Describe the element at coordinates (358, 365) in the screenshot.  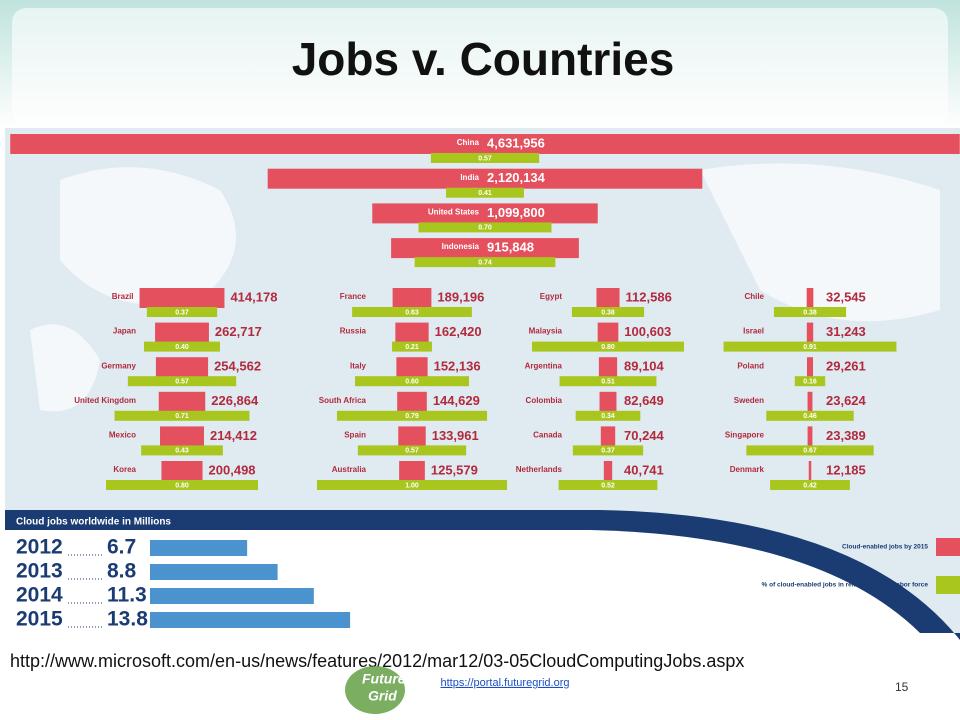
I see `country-label: Italy` at that location.